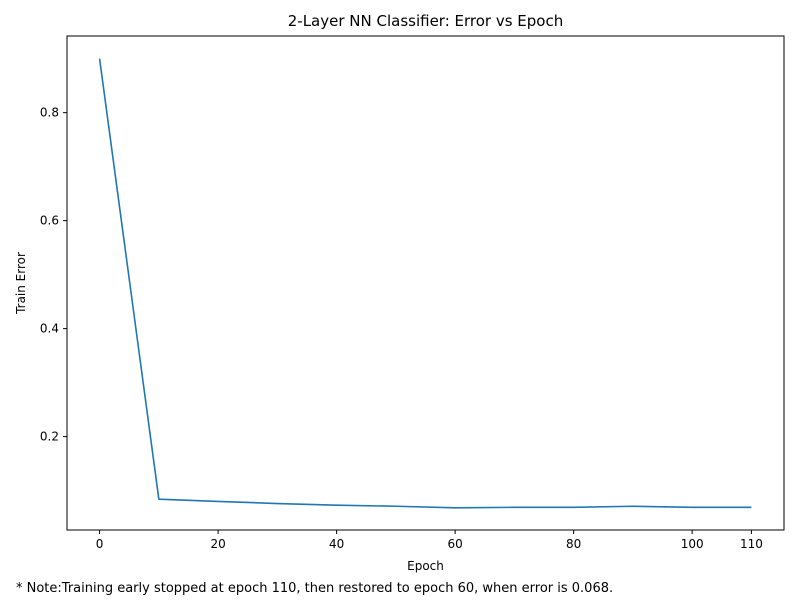 This screenshot has height=600, width=800. What do you see at coordinates (336, 544) in the screenshot?
I see `x-tick-label: 40` at bounding box center [336, 544].